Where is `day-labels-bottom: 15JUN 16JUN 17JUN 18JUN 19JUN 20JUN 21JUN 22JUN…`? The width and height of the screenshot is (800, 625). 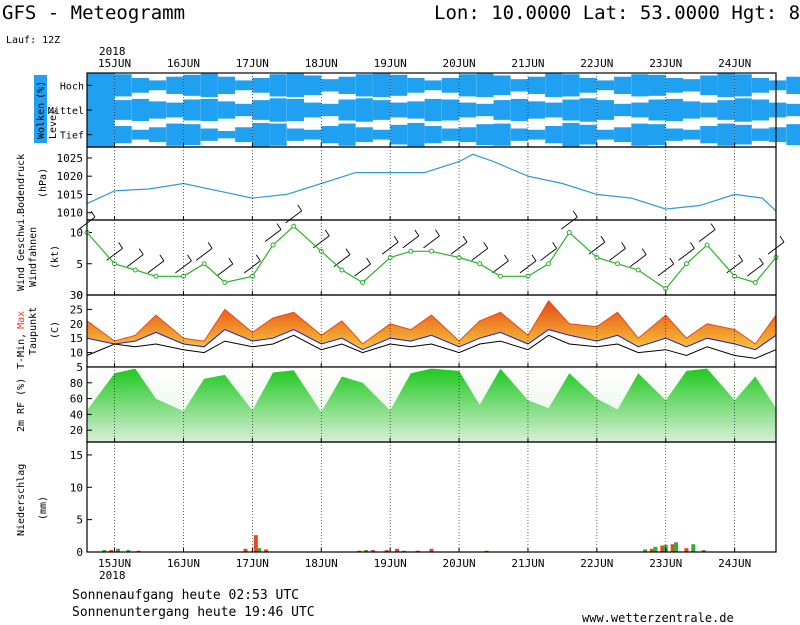 day-labels-bottom: 15JUN 16JUN 17JUN 18JUN 19JUN 20JUN 21JUN 22JUN… is located at coordinates (424, 563).